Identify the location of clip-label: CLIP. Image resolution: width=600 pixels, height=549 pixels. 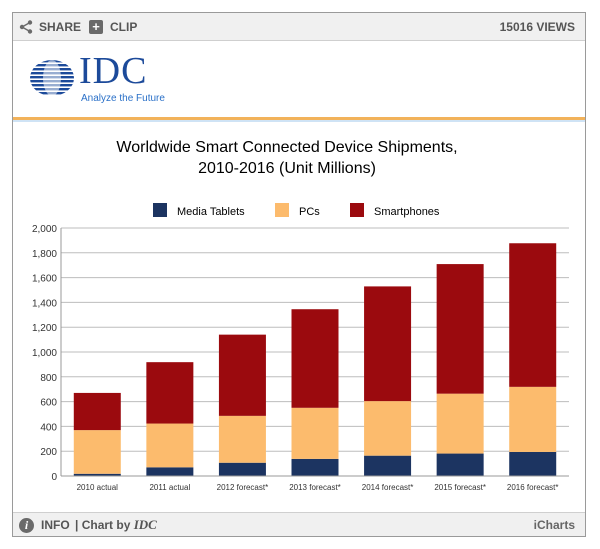
(124, 27).